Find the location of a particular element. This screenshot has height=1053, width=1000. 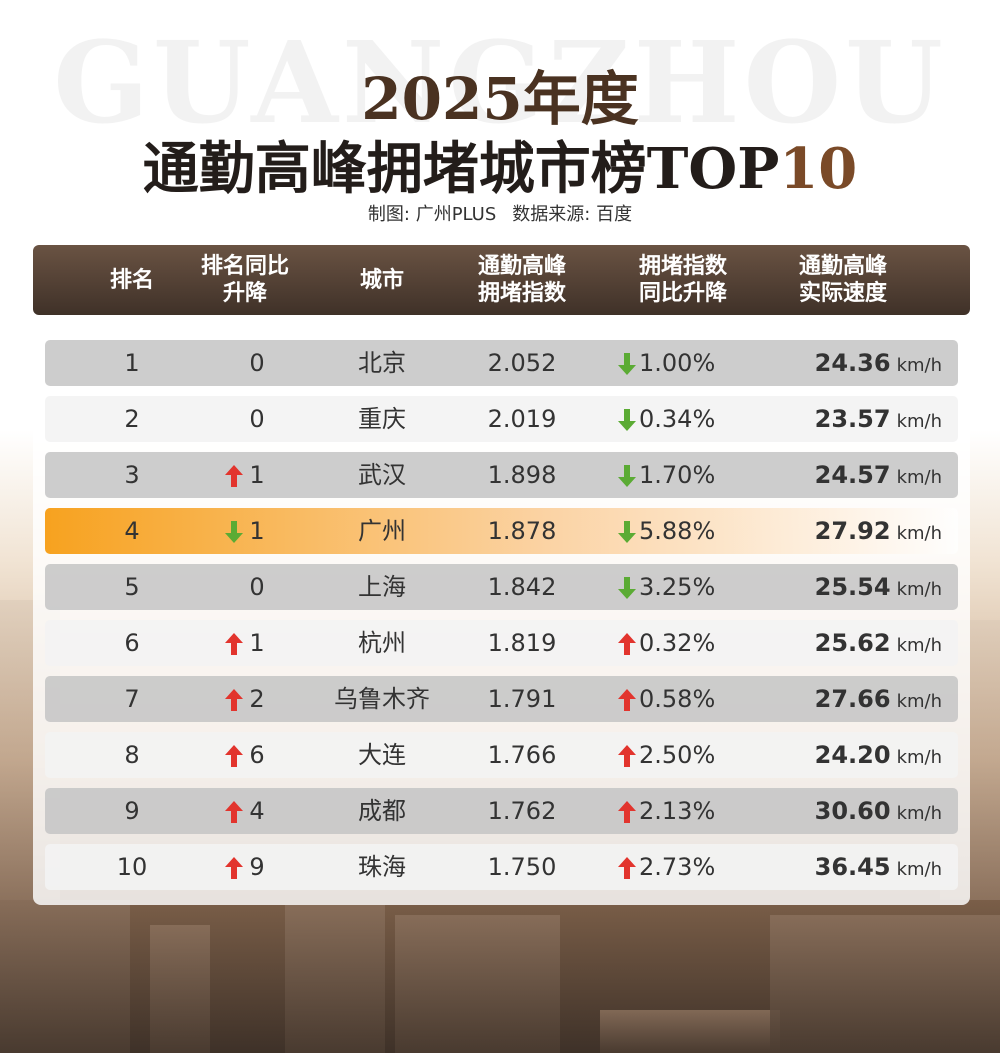

index-yoy: 3.25% is located at coordinates (677, 587).